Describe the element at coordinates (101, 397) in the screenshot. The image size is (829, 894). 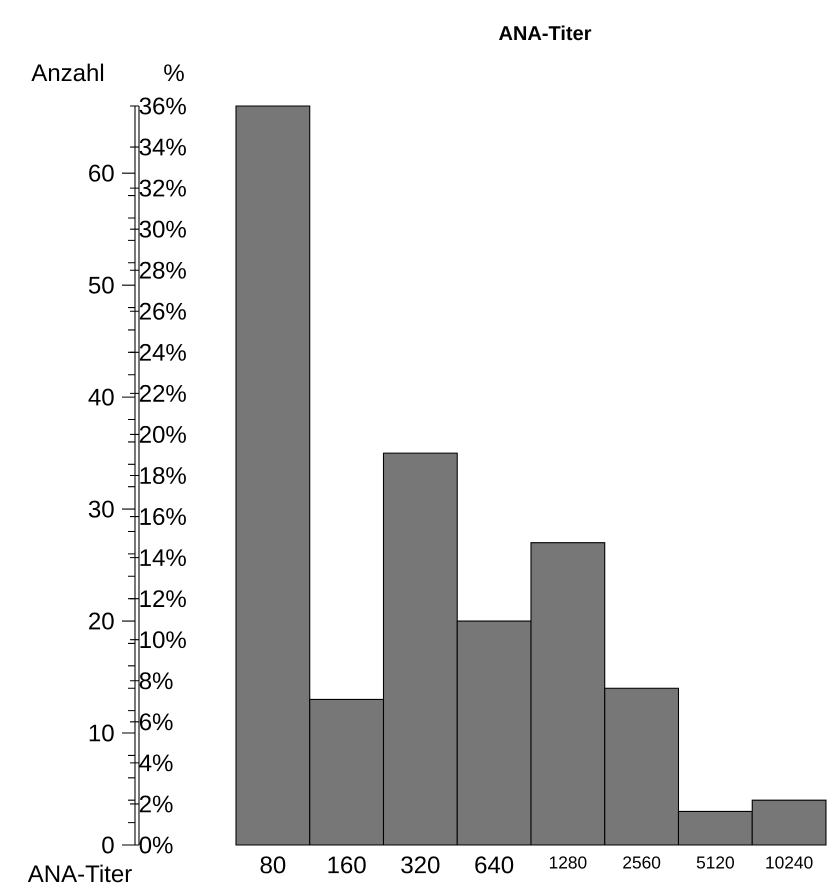
I see `y-tick-label: 40` at that location.